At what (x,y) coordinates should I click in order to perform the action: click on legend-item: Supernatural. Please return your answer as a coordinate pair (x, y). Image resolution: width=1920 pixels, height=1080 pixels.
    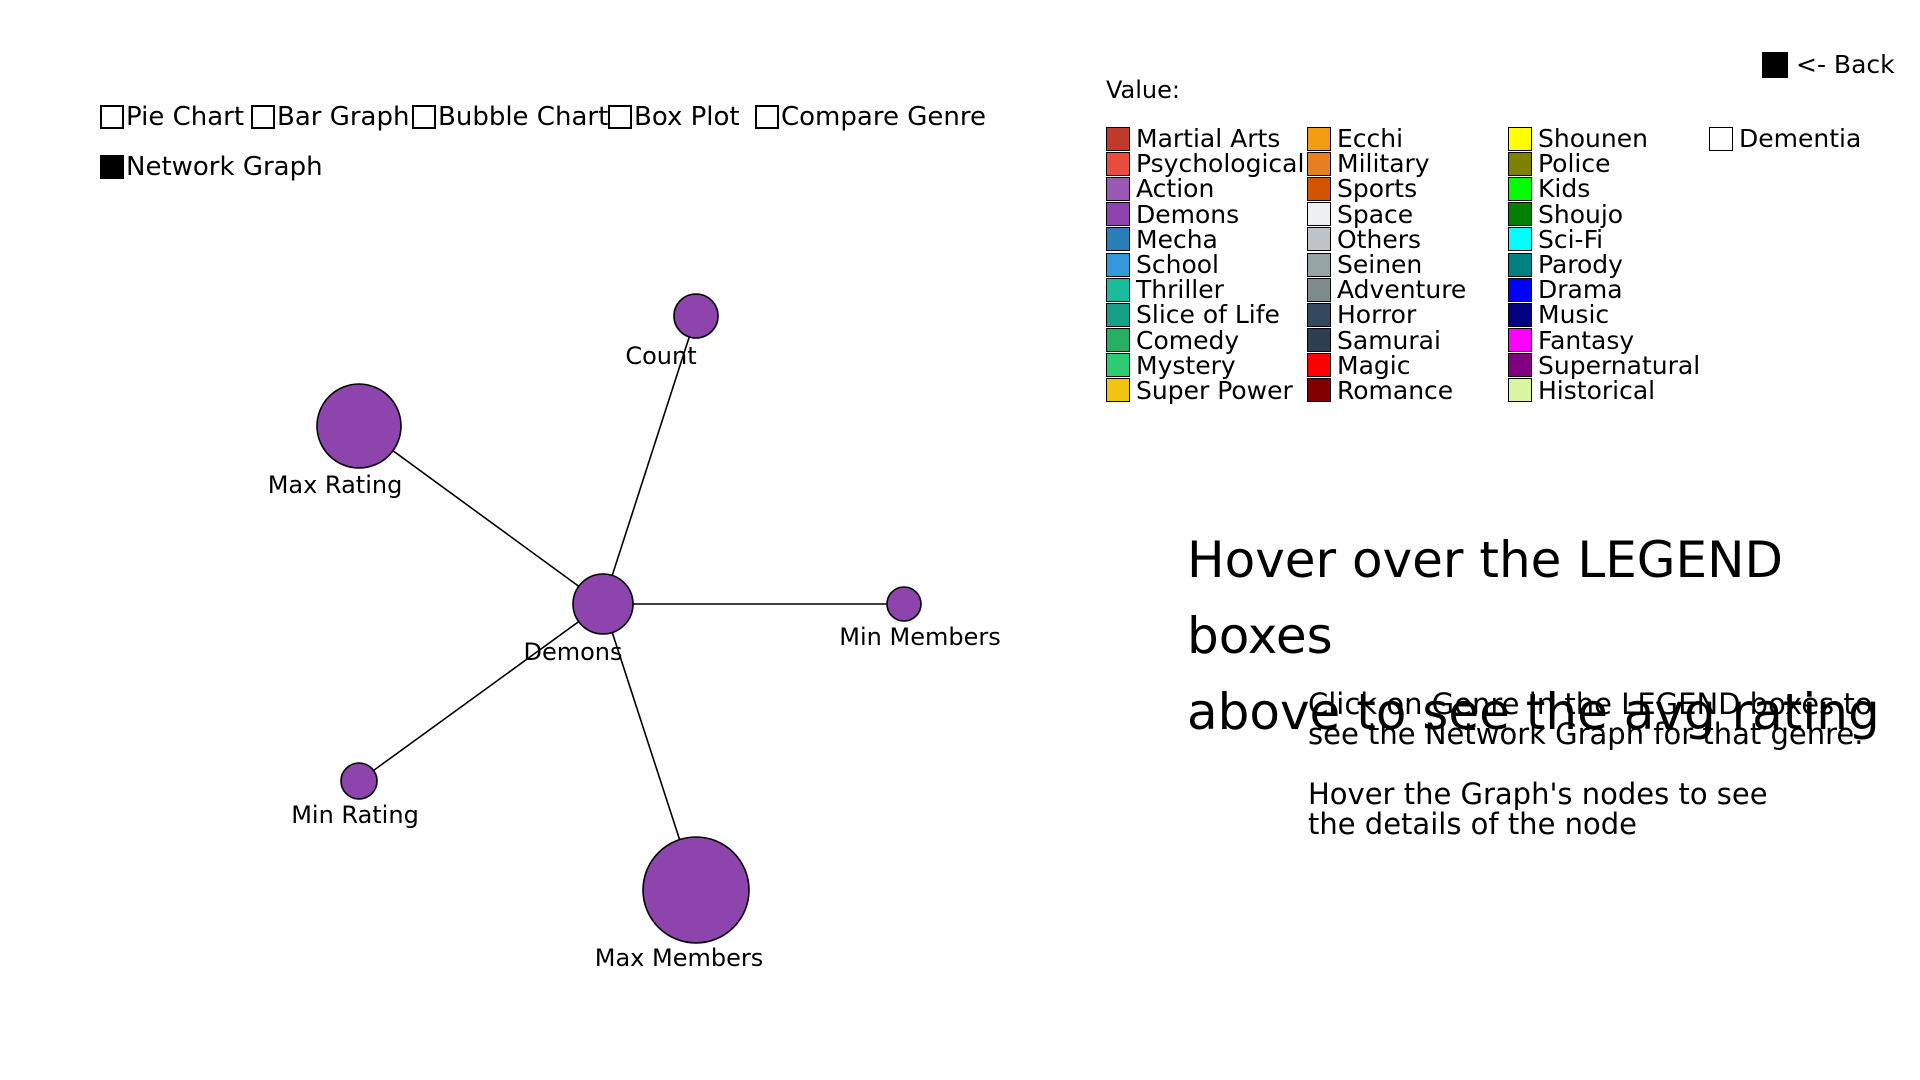
    Looking at the image, I should click on (1604, 365).